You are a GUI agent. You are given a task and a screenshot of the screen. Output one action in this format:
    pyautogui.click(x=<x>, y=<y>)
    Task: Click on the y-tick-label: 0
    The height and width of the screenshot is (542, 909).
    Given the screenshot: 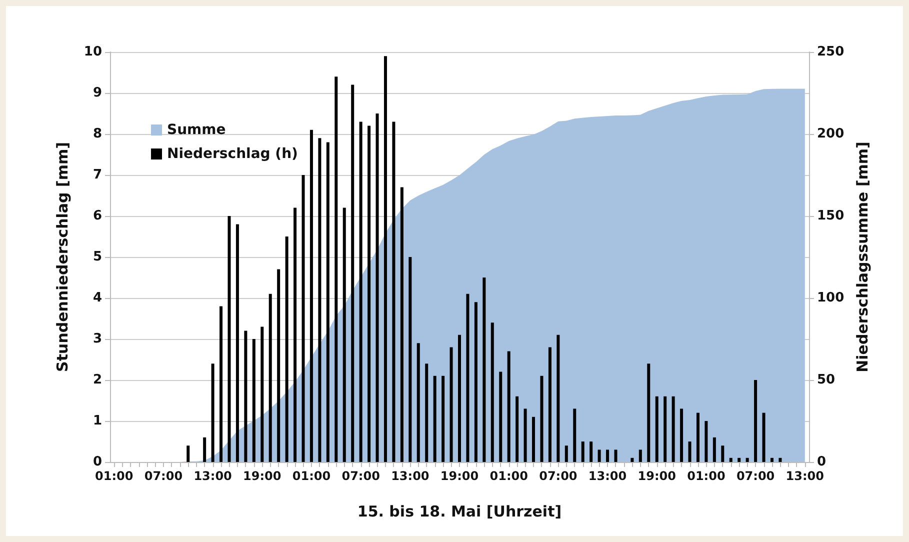 What is the action you would take?
    pyautogui.click(x=97, y=462)
    